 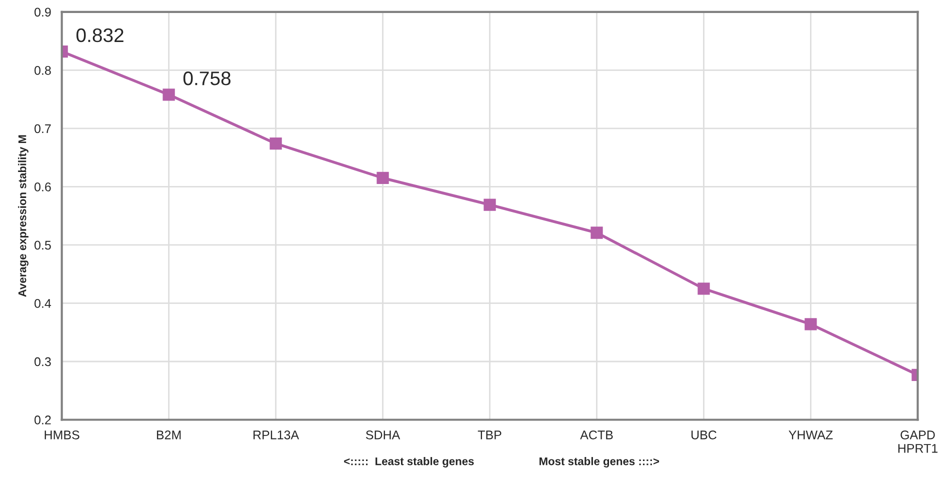 What do you see at coordinates (918, 441) in the screenshot?
I see `x-tick-label: GAPD HPRT1` at bounding box center [918, 441].